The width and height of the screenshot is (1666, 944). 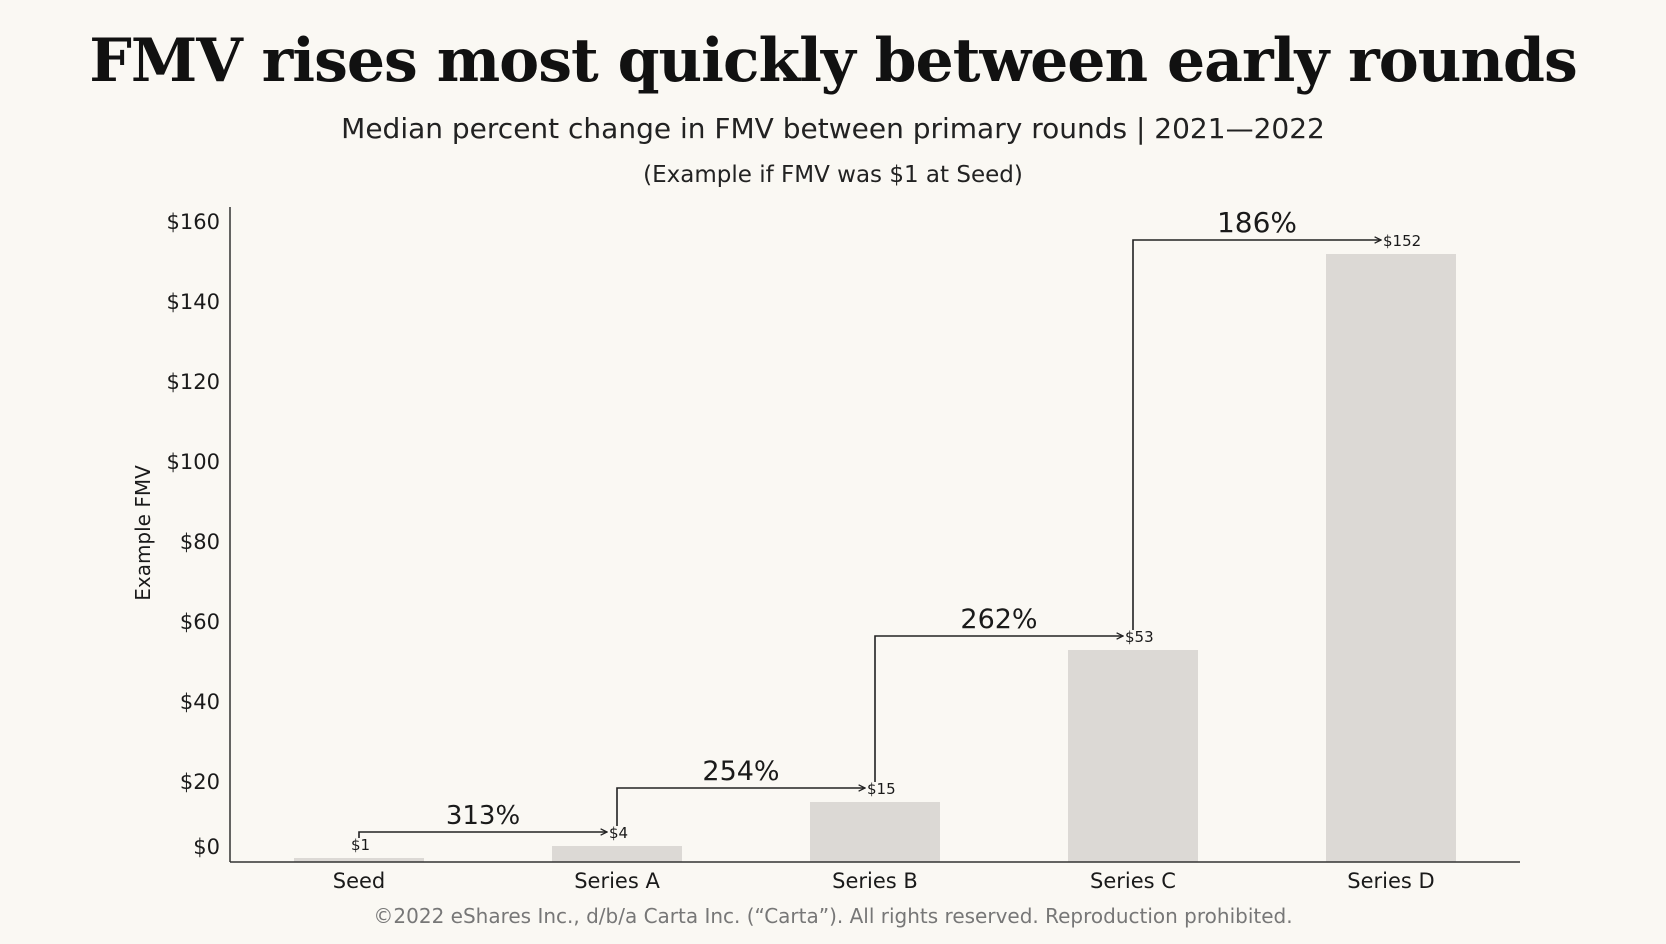 What do you see at coordinates (881, 789) in the screenshot?
I see `bar-value-label: $15` at bounding box center [881, 789].